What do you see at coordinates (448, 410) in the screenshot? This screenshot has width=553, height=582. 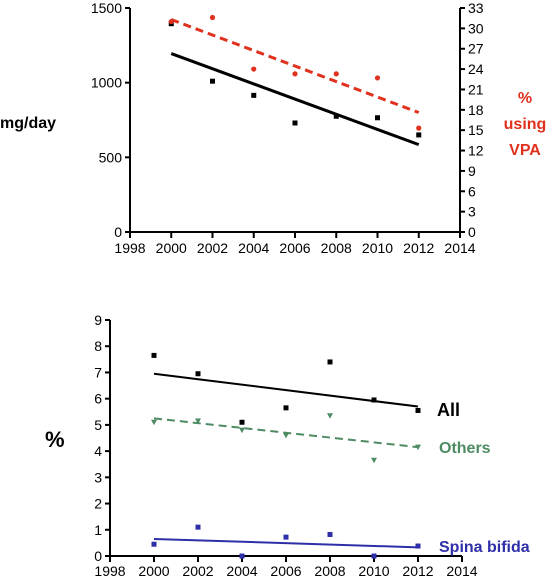 I see `bottom-series-label-0: All` at bounding box center [448, 410].